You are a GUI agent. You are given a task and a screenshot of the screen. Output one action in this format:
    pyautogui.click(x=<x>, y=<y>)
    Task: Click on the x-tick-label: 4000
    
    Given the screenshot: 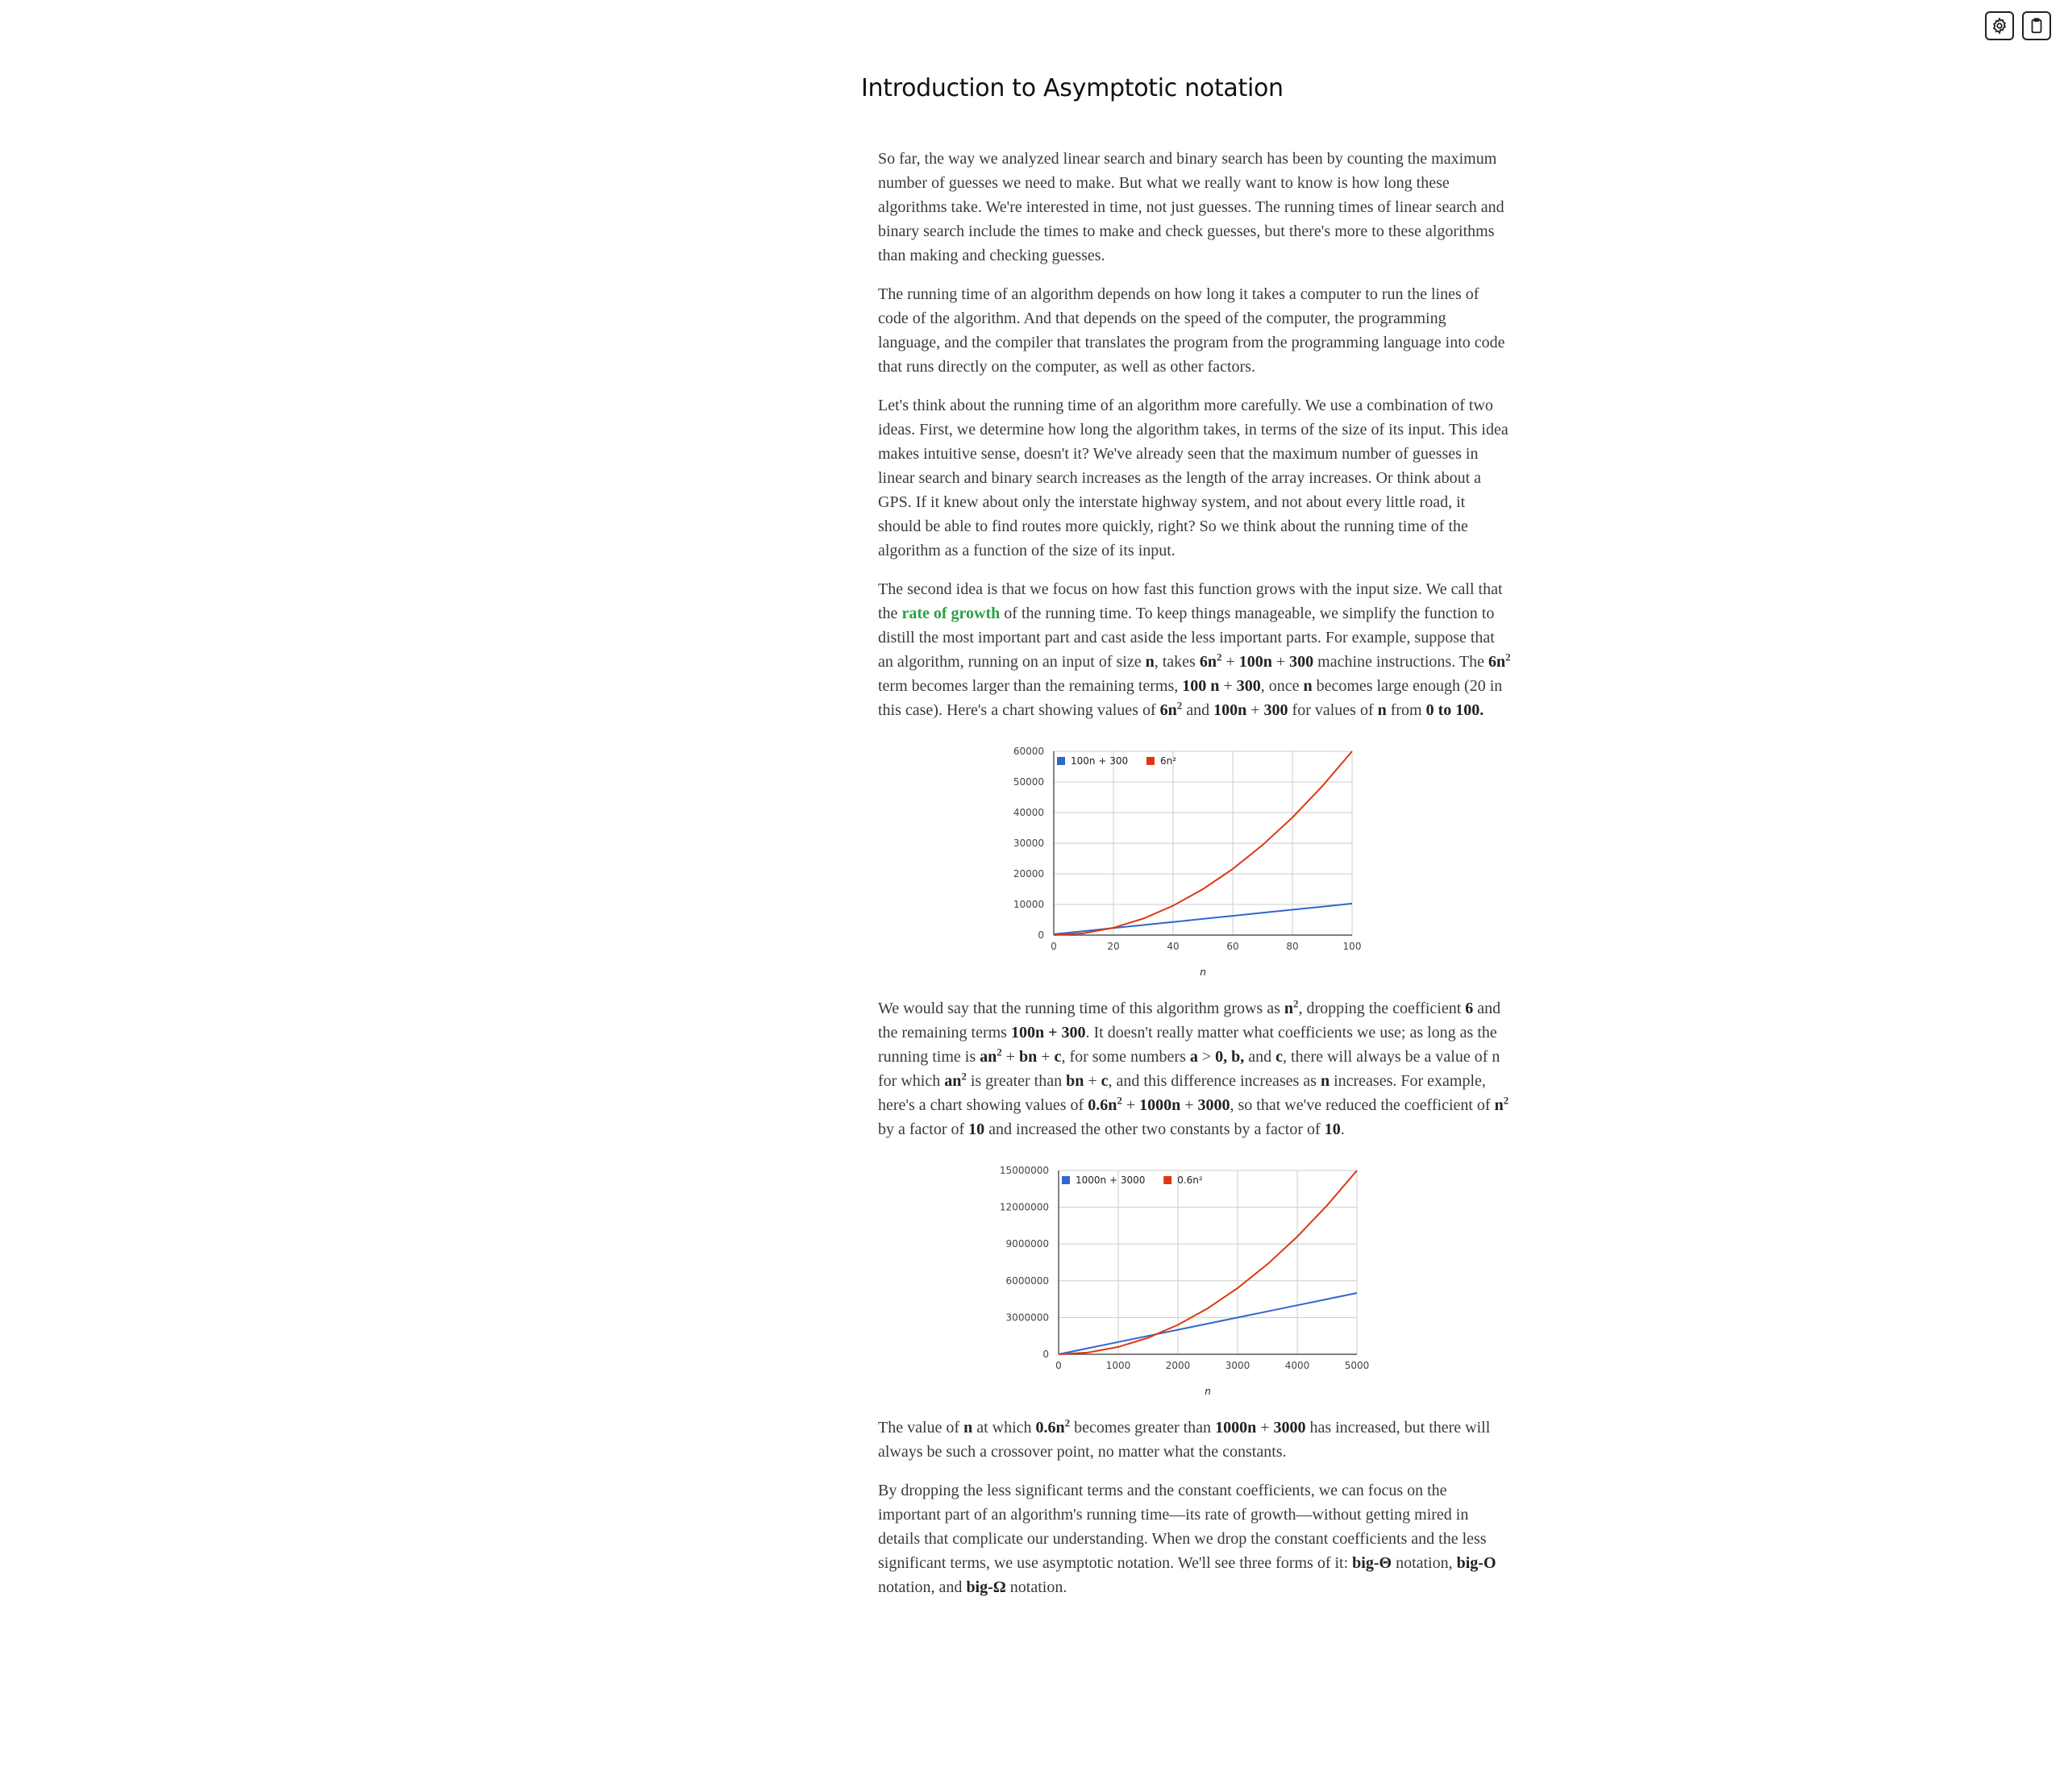 What is the action you would take?
    pyautogui.click(x=1297, y=1365)
    